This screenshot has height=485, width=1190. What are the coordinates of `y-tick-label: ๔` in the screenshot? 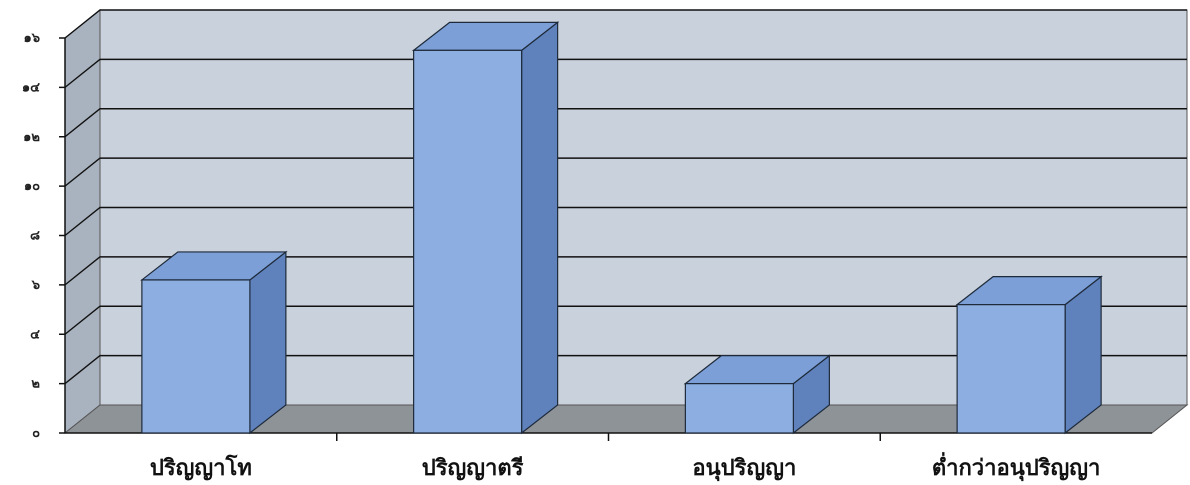 It's located at (35, 334).